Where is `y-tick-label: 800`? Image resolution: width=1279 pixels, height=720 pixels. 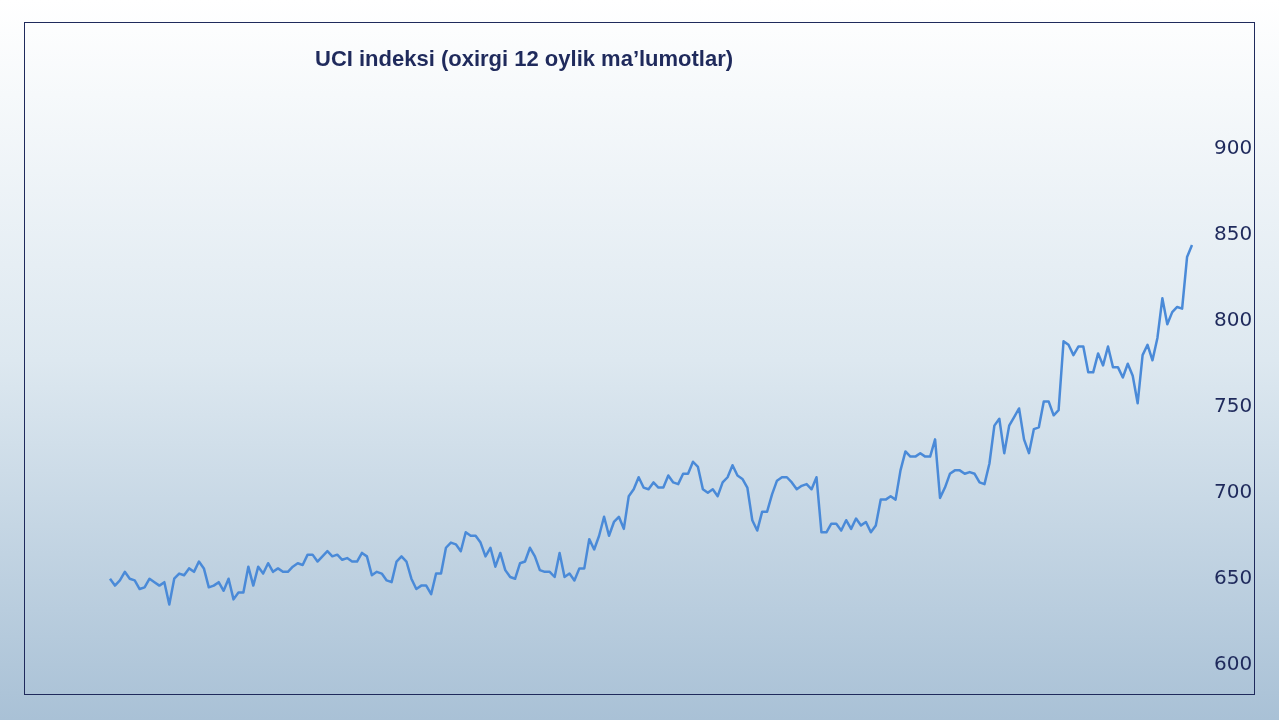 y-tick-label: 800 is located at coordinates (1233, 319).